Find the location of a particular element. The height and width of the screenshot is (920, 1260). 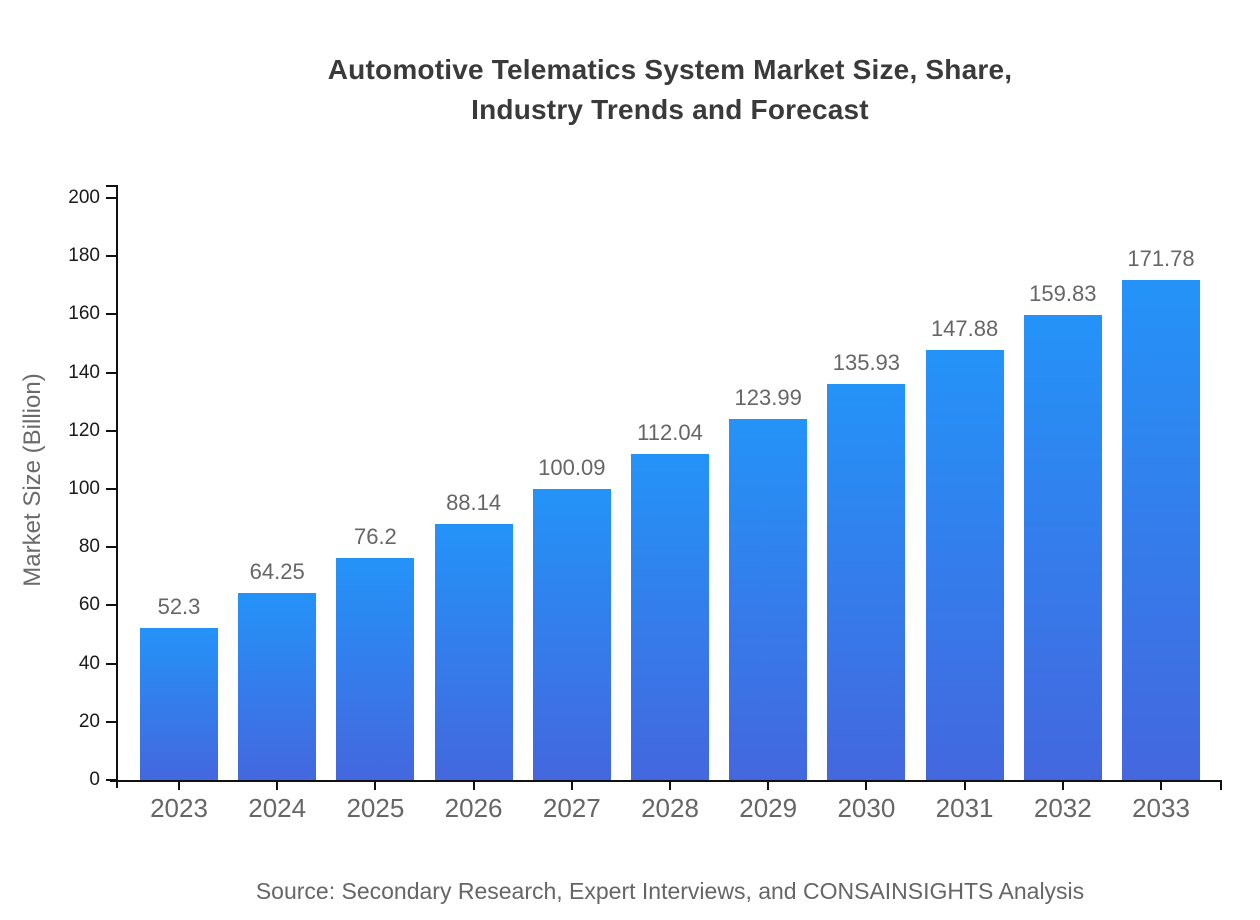

bar-value-label: 76.2 is located at coordinates (375, 537).